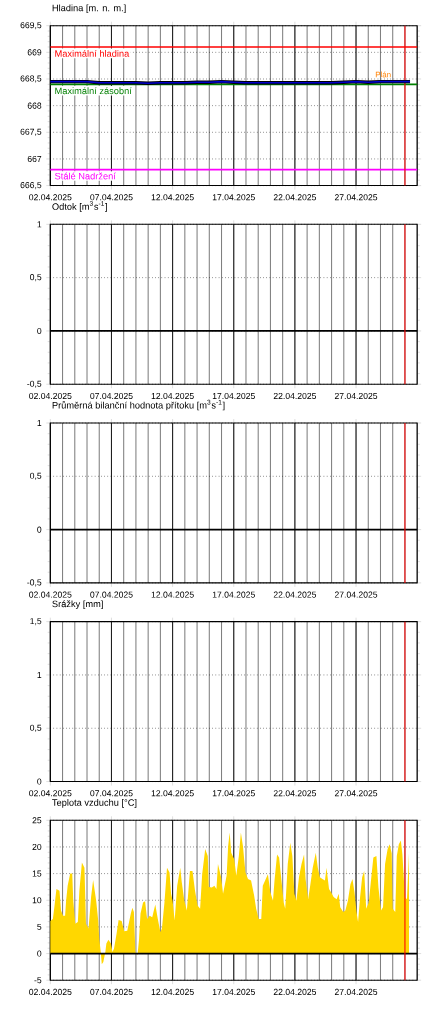 The height and width of the screenshot is (1010, 447). What do you see at coordinates (31, 186) in the screenshot?
I see `y-tick-label: 666,5` at bounding box center [31, 186].